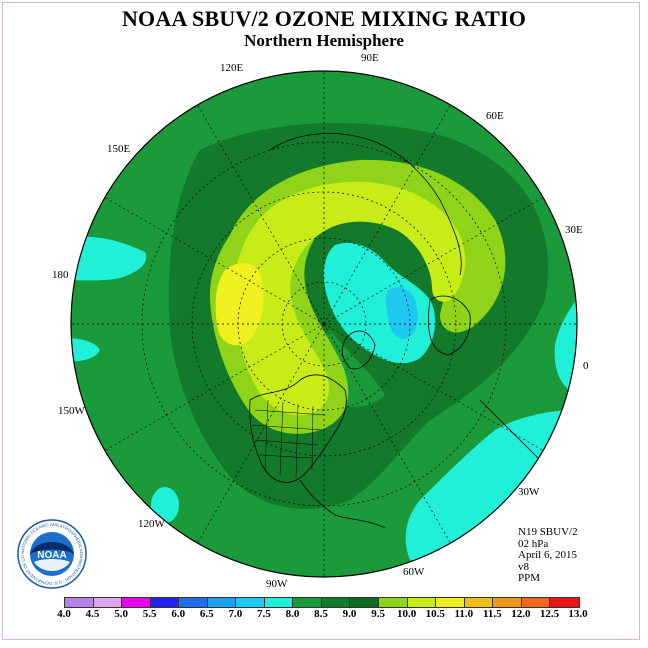  What do you see at coordinates (578, 614) in the screenshot?
I see `legend-tick-label: 13.0` at bounding box center [578, 614].